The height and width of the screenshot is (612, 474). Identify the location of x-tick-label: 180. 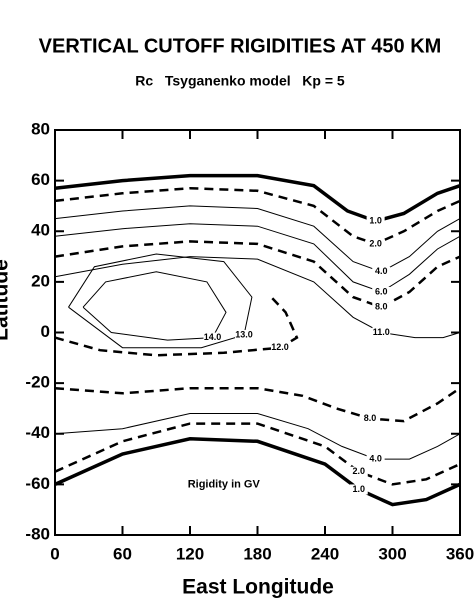
(257, 553).